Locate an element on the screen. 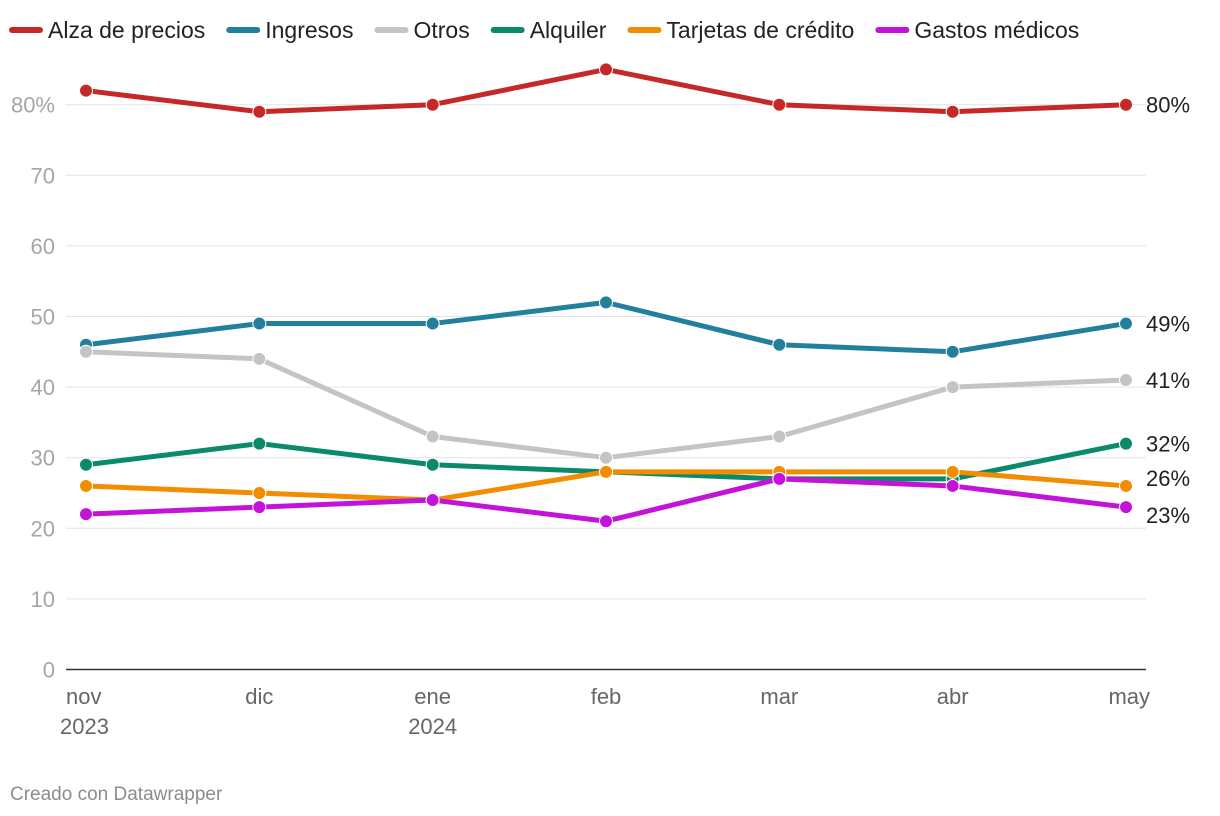 This screenshot has width=1220, height=816. series-end-label: 23% is located at coordinates (1168, 515).